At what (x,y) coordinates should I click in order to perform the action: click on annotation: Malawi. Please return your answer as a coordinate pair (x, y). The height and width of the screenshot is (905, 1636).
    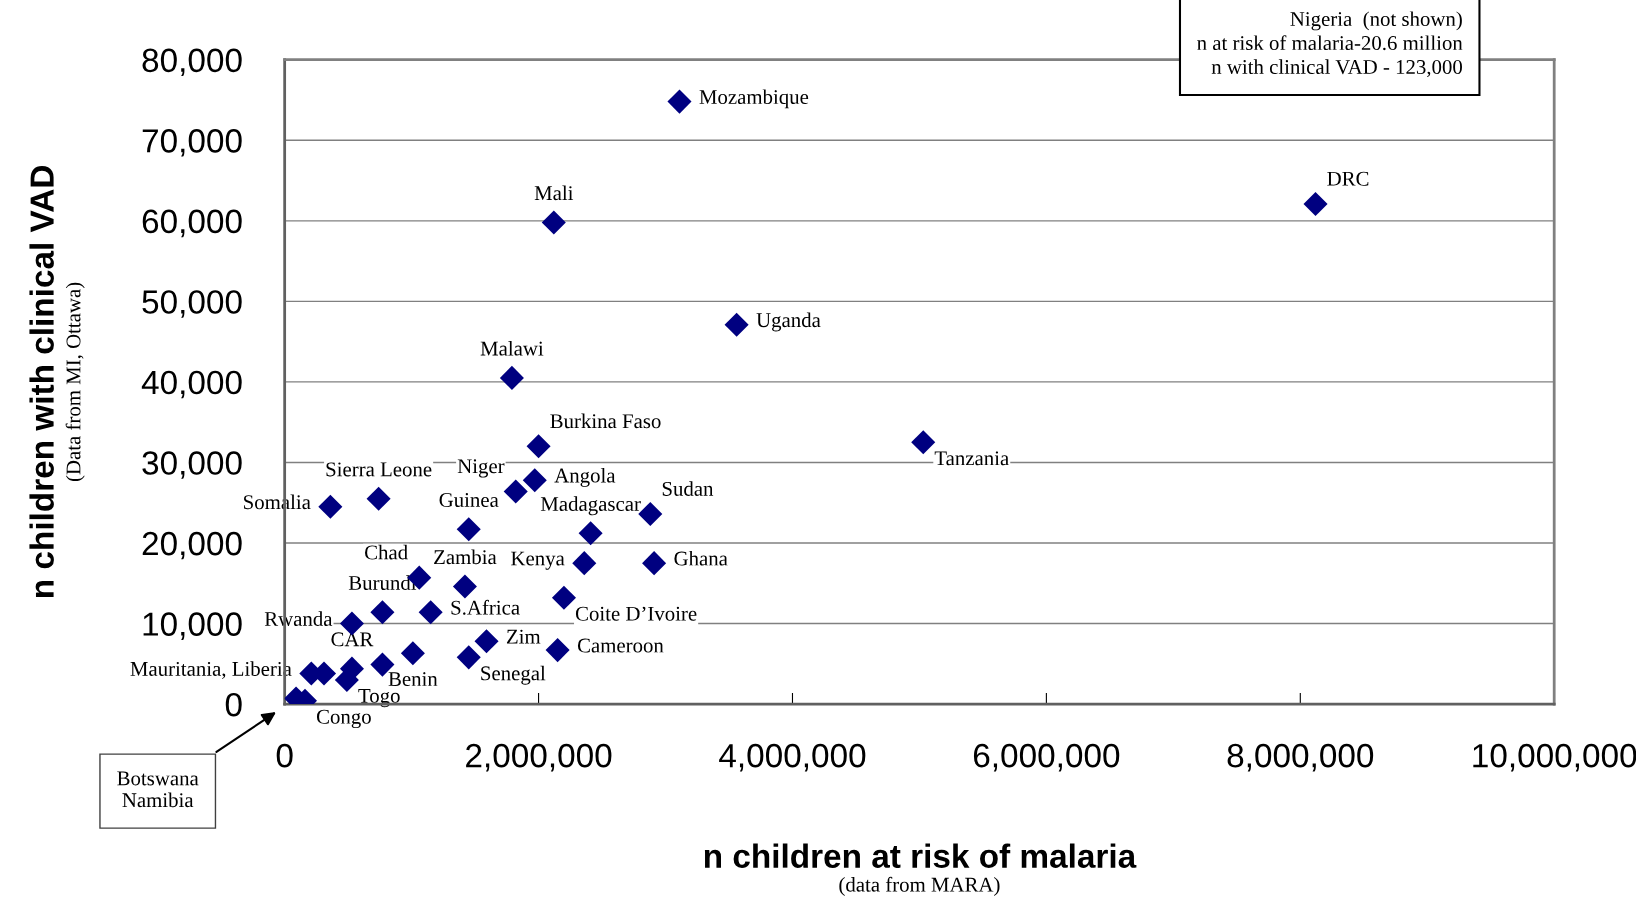
    Looking at the image, I should click on (512, 348).